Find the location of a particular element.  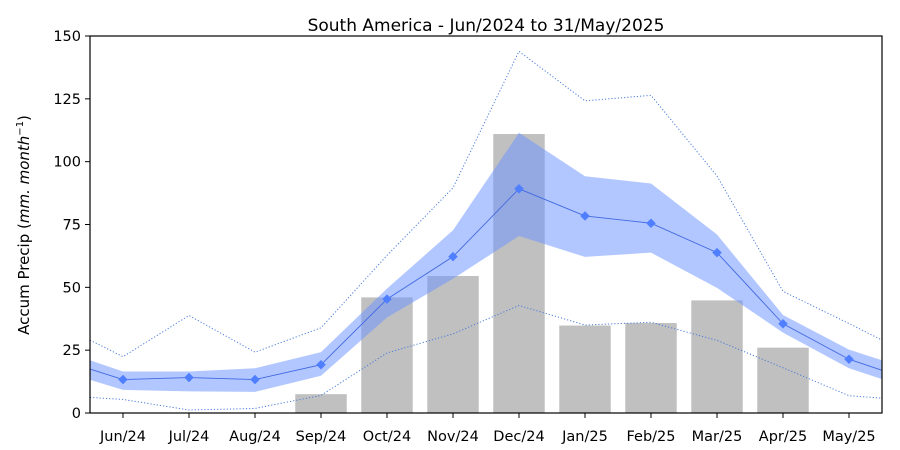

y-axis-label: Accum Precip (mm. month−1) is located at coordinates (24, 225).